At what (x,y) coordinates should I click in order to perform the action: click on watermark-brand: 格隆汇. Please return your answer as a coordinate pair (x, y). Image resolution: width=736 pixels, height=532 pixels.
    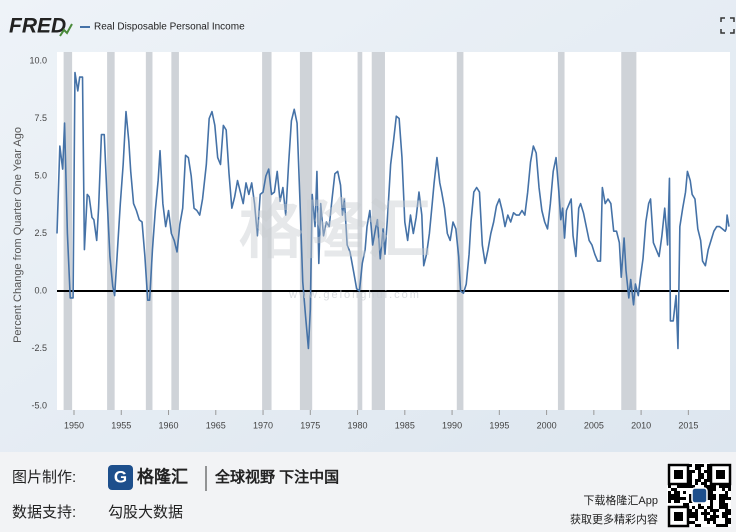
    Looking at the image, I should click on (335, 230).